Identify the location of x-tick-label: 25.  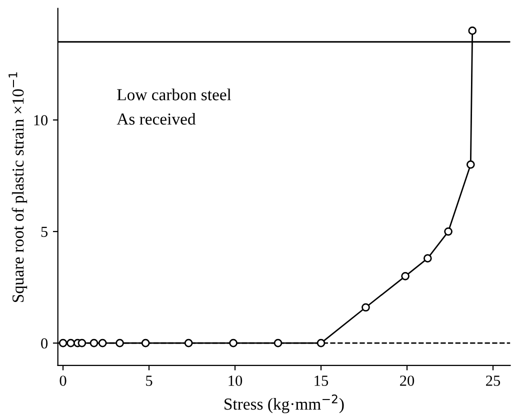
(493, 381).